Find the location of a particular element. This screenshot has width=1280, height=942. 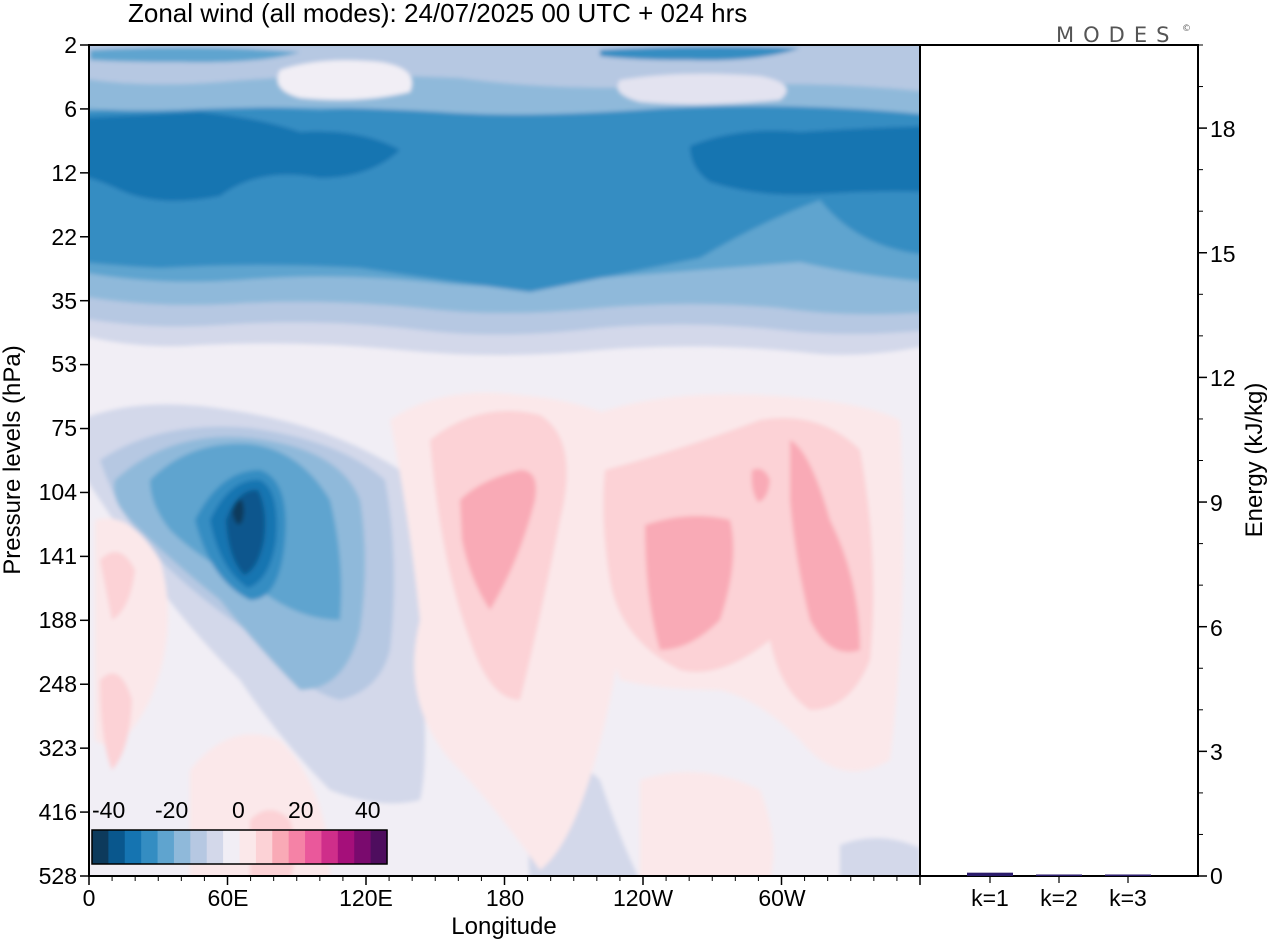

energy-category-label: k=3 is located at coordinates (1128, 898).